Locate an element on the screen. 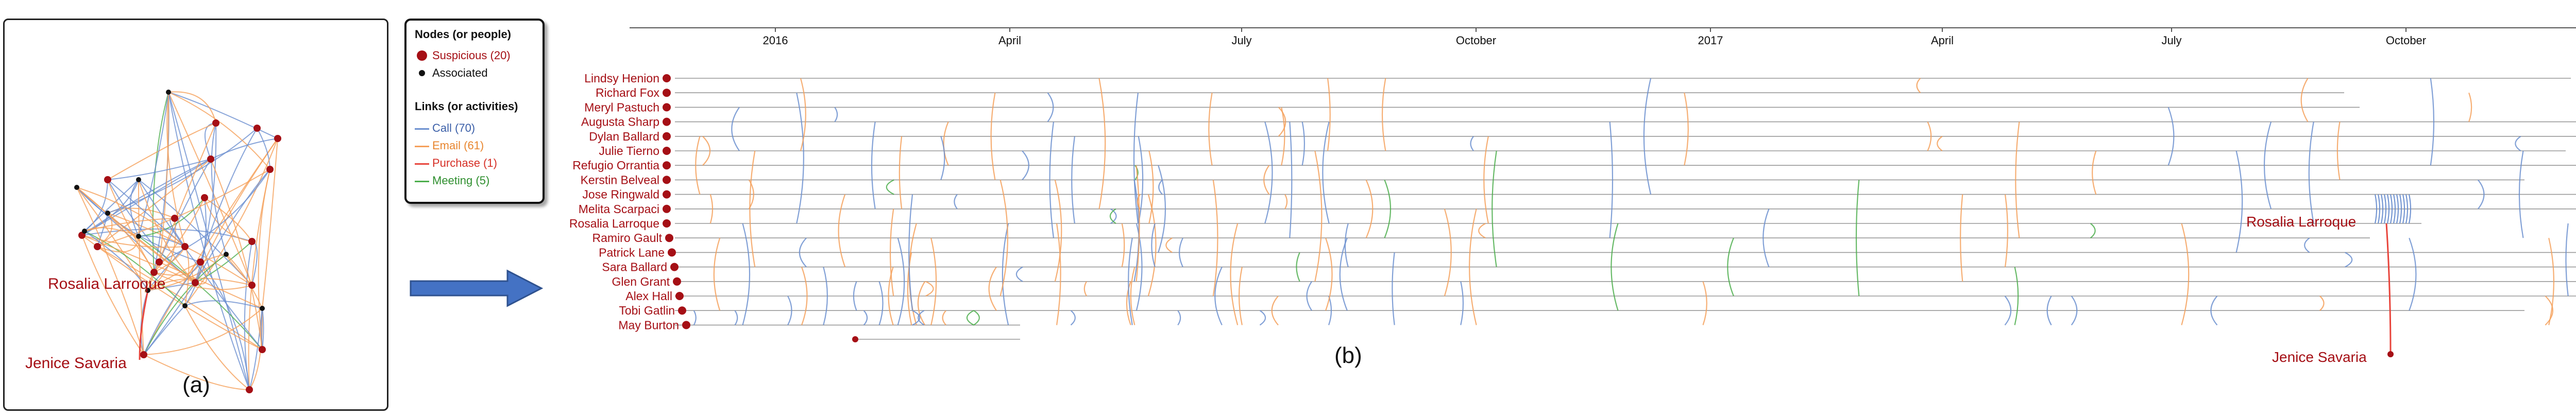 The image size is (2576, 417). network-label-rosalia: Rosalia Larroque is located at coordinates (106, 283).